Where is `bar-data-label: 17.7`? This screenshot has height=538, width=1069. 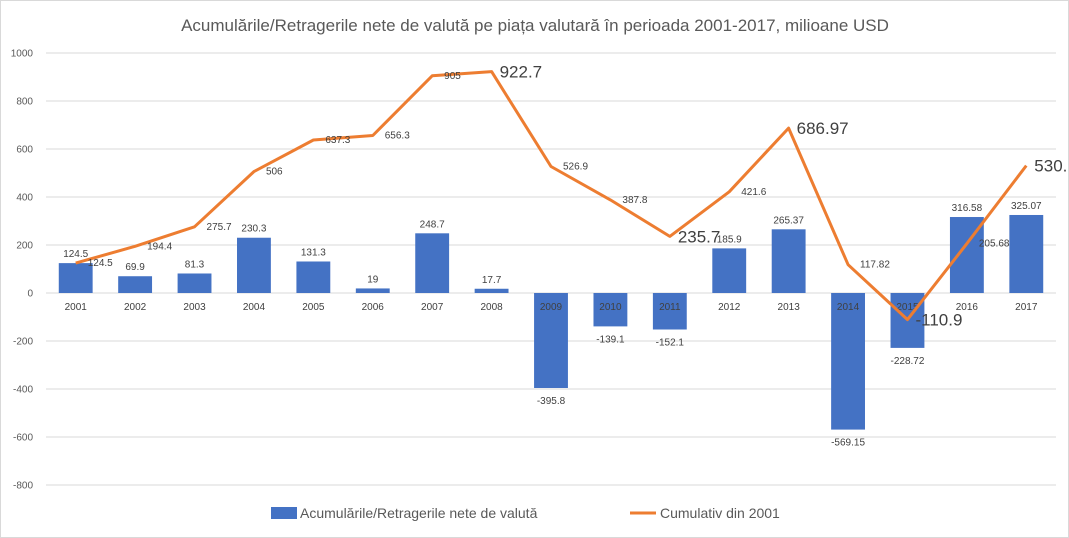 bar-data-label: 17.7 is located at coordinates (492, 280).